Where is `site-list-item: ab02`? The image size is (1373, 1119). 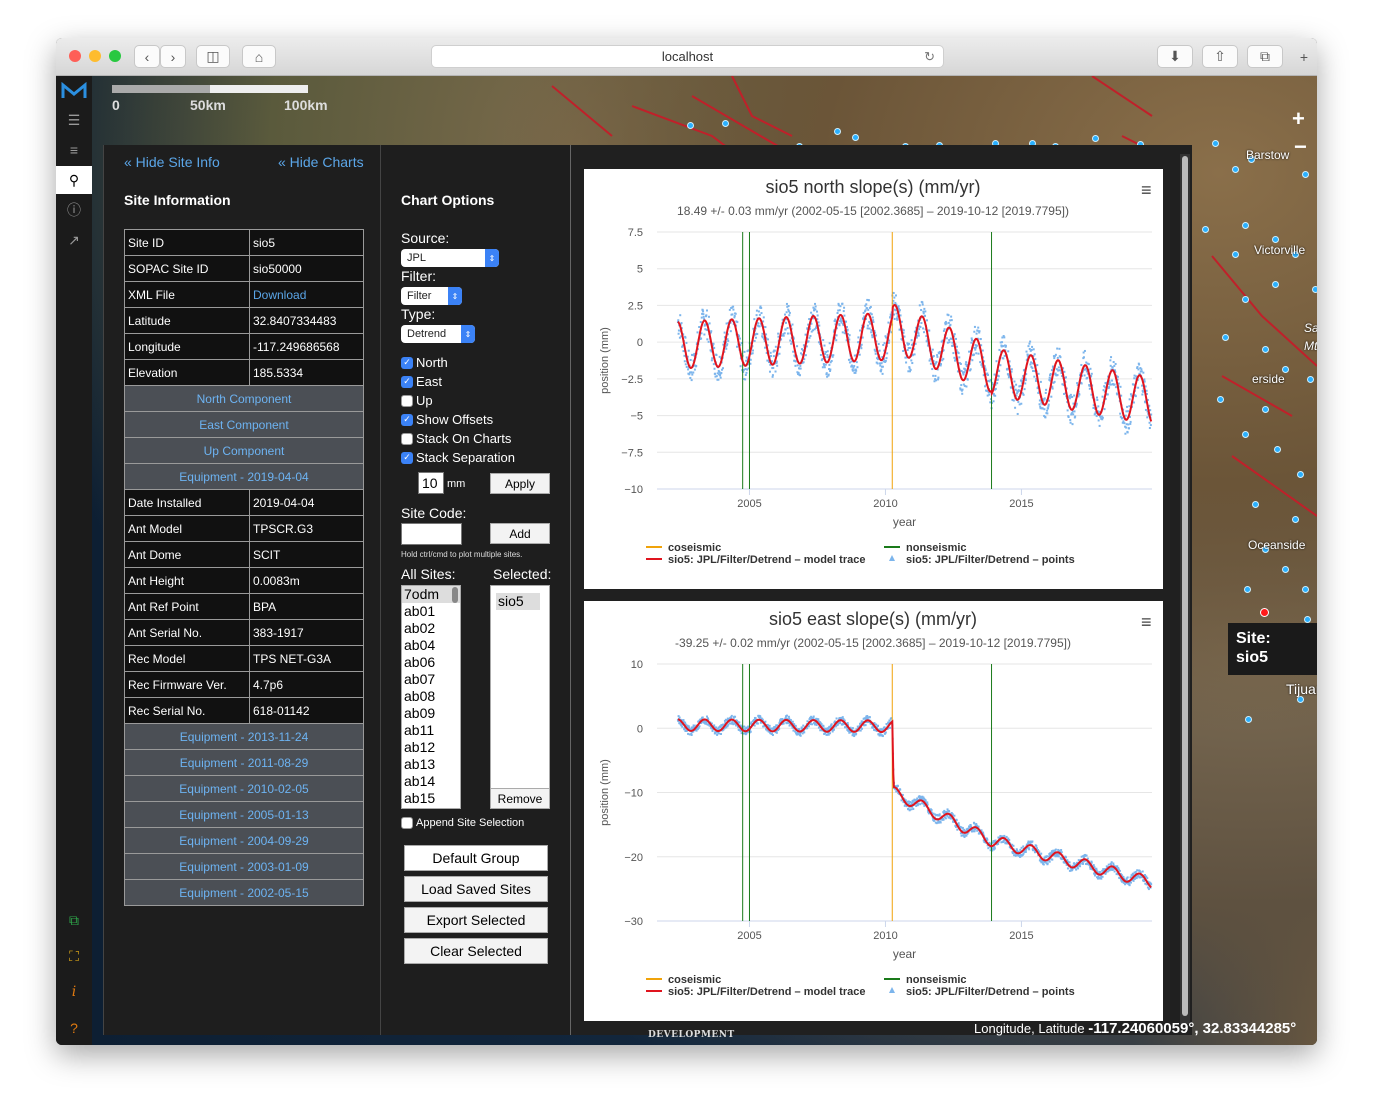
site-list-item: ab02 is located at coordinates (420, 628).